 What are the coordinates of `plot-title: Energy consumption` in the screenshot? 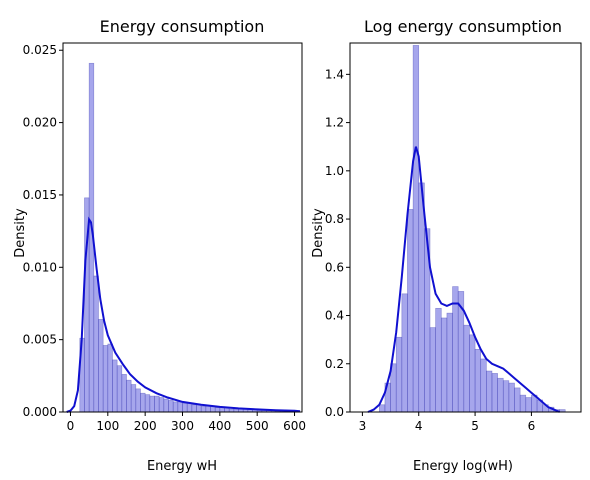 It's located at (182, 26).